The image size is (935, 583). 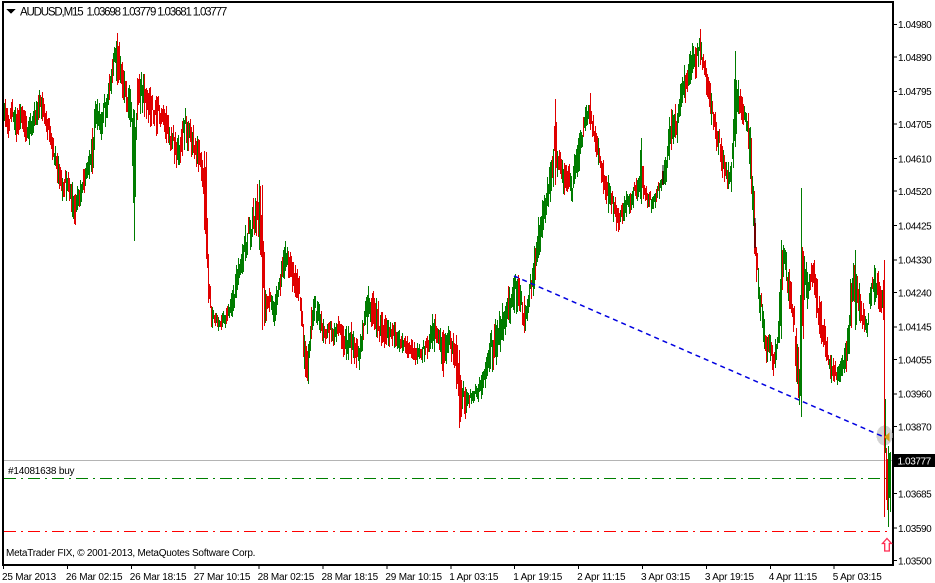 I want to click on svg-text: 1.04145, so click(x=915, y=328).